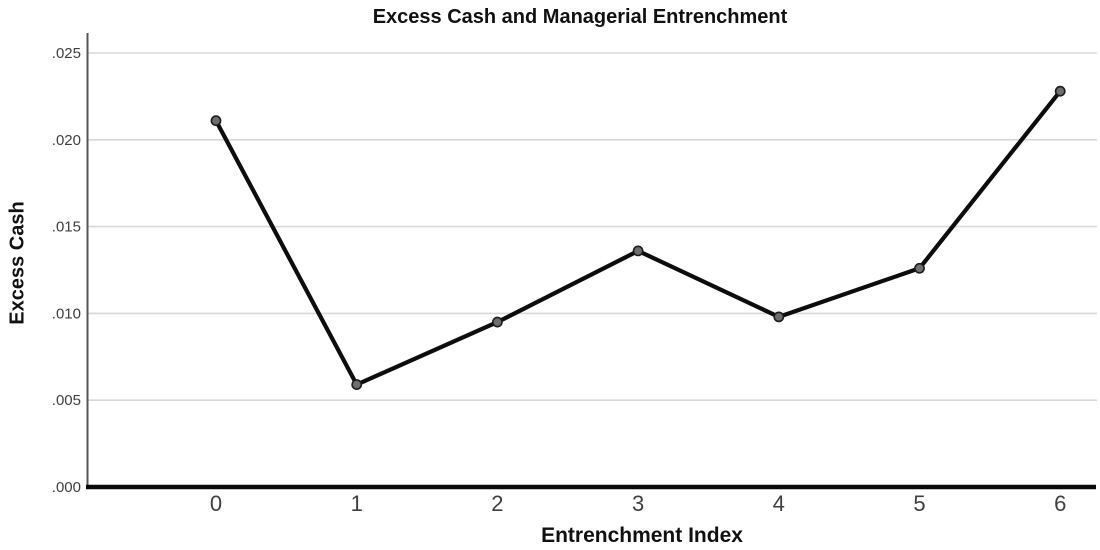  I want to click on chart-title: Excess Cash and Managerial Entrenchment, so click(580, 17).